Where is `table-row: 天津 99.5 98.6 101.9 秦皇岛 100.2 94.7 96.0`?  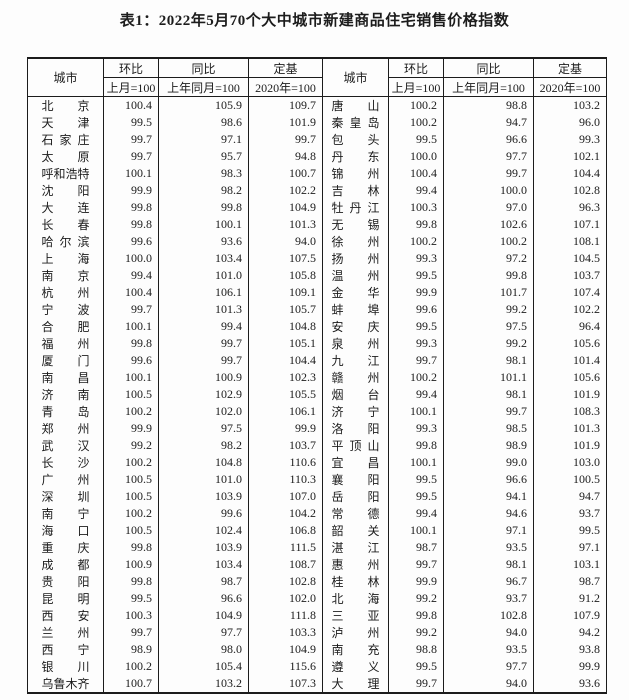
table-row: 天津 99.5 98.6 101.9 秦皇岛 100.2 94.7 96.0 is located at coordinates (317, 122).